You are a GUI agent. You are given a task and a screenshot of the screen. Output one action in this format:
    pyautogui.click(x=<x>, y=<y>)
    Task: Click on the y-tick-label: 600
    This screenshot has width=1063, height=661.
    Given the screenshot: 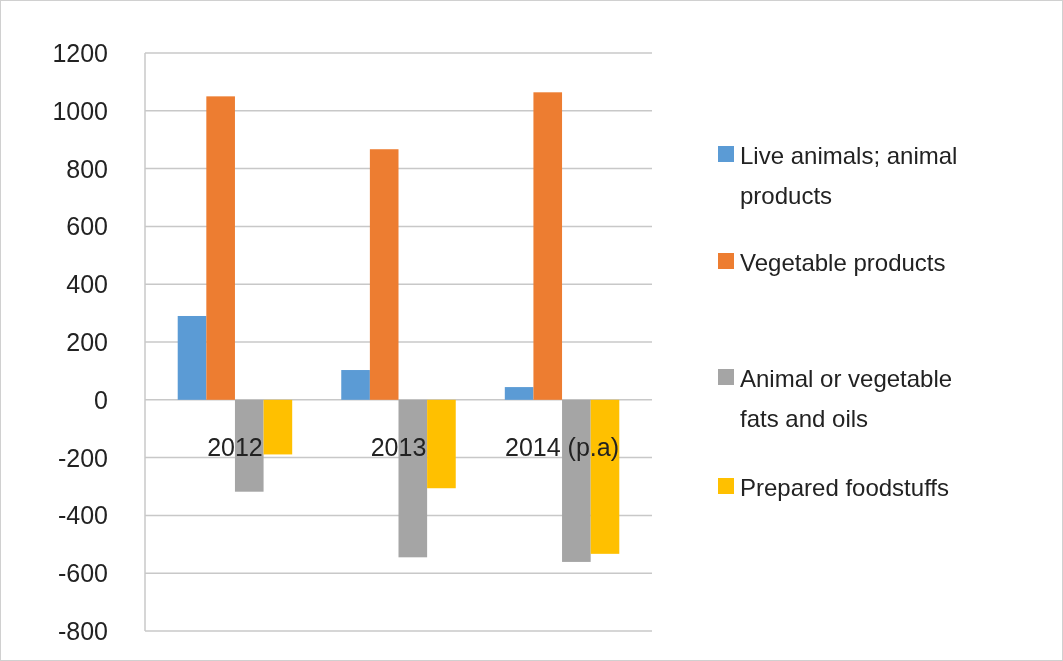 What is the action you would take?
    pyautogui.click(x=87, y=226)
    